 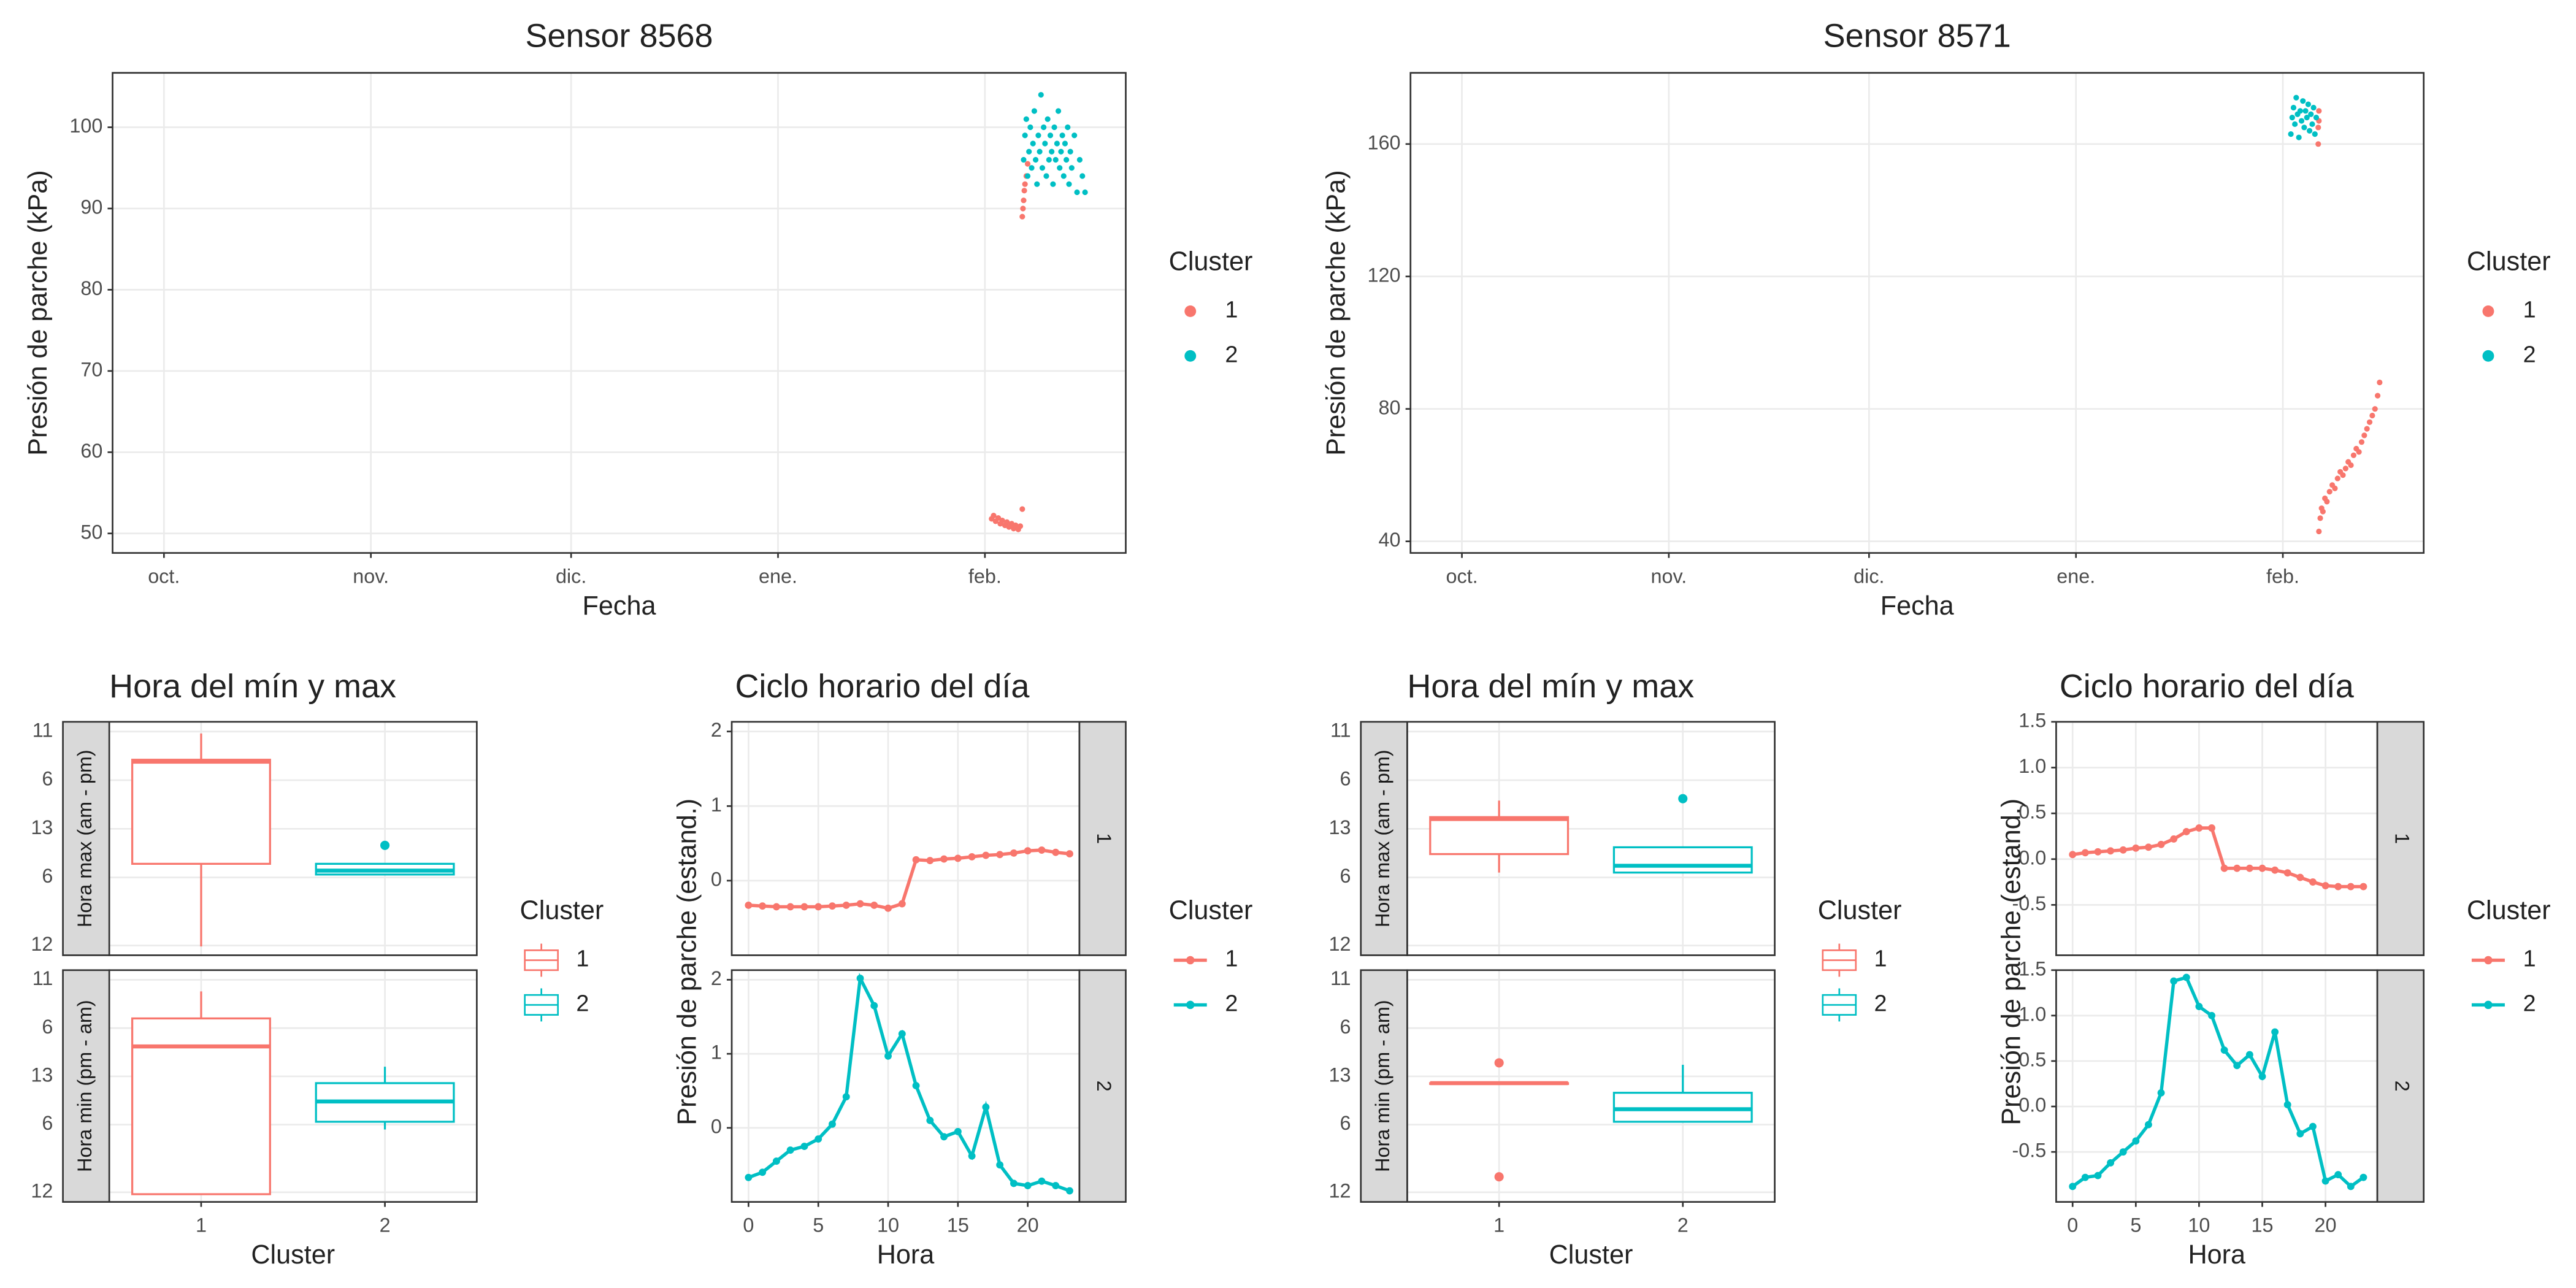 I want to click on y-tick-label: 0.5, so click(x=2032, y=812).